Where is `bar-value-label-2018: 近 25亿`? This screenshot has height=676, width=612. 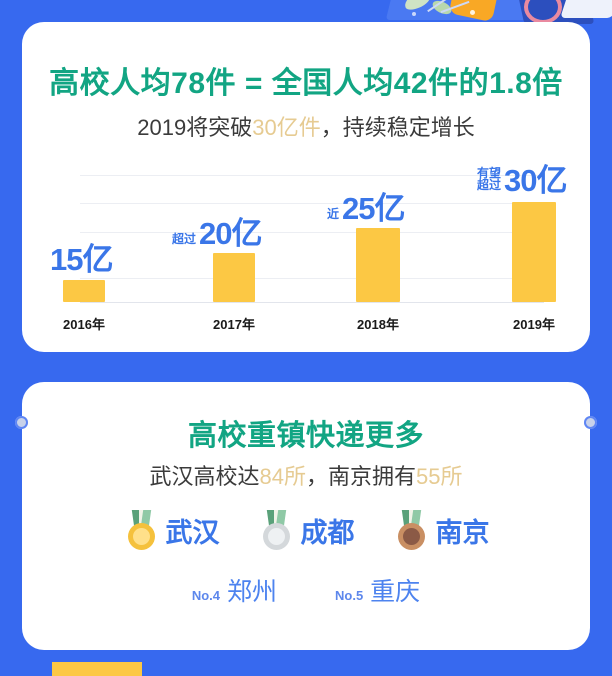 bar-value-label-2018: 近 25亿 is located at coordinates (366, 208).